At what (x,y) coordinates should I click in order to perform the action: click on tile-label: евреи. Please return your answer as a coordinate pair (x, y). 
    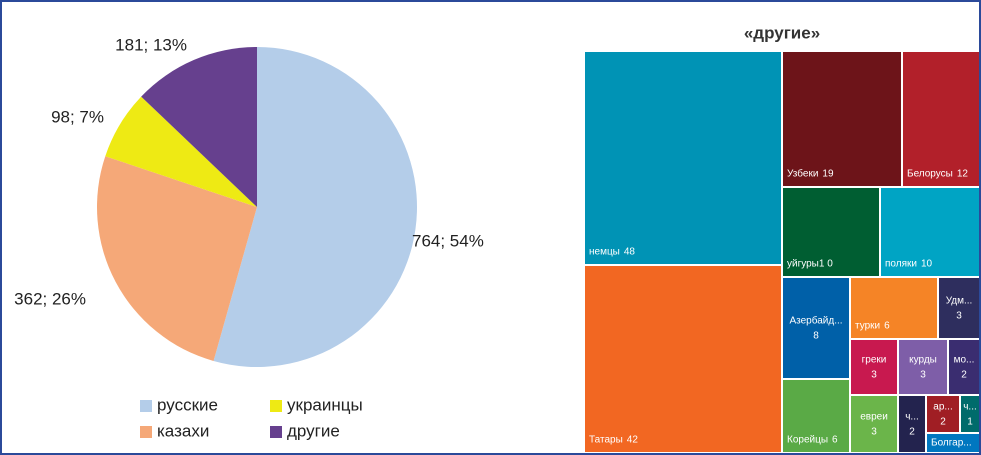
    Looking at the image, I should click on (874, 417).